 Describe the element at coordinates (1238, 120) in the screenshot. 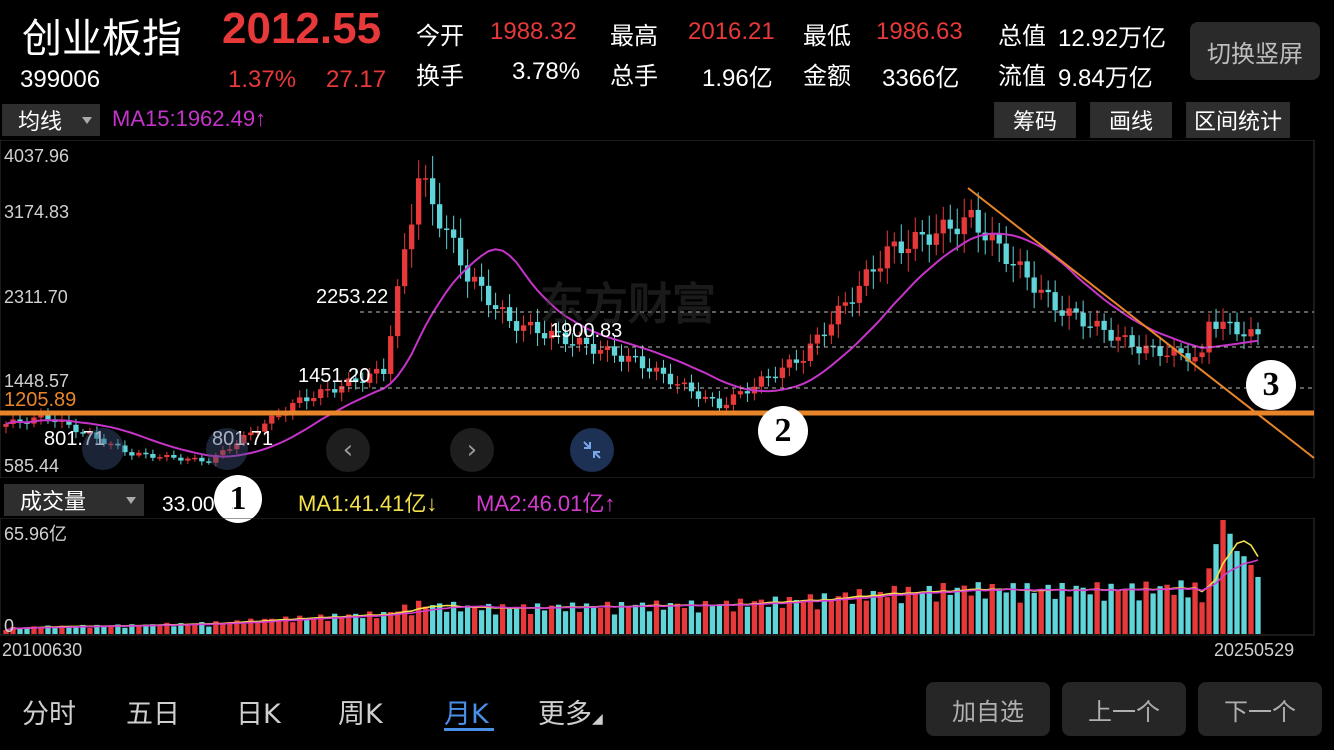

I see `range-stats-button: 区间统计` at that location.